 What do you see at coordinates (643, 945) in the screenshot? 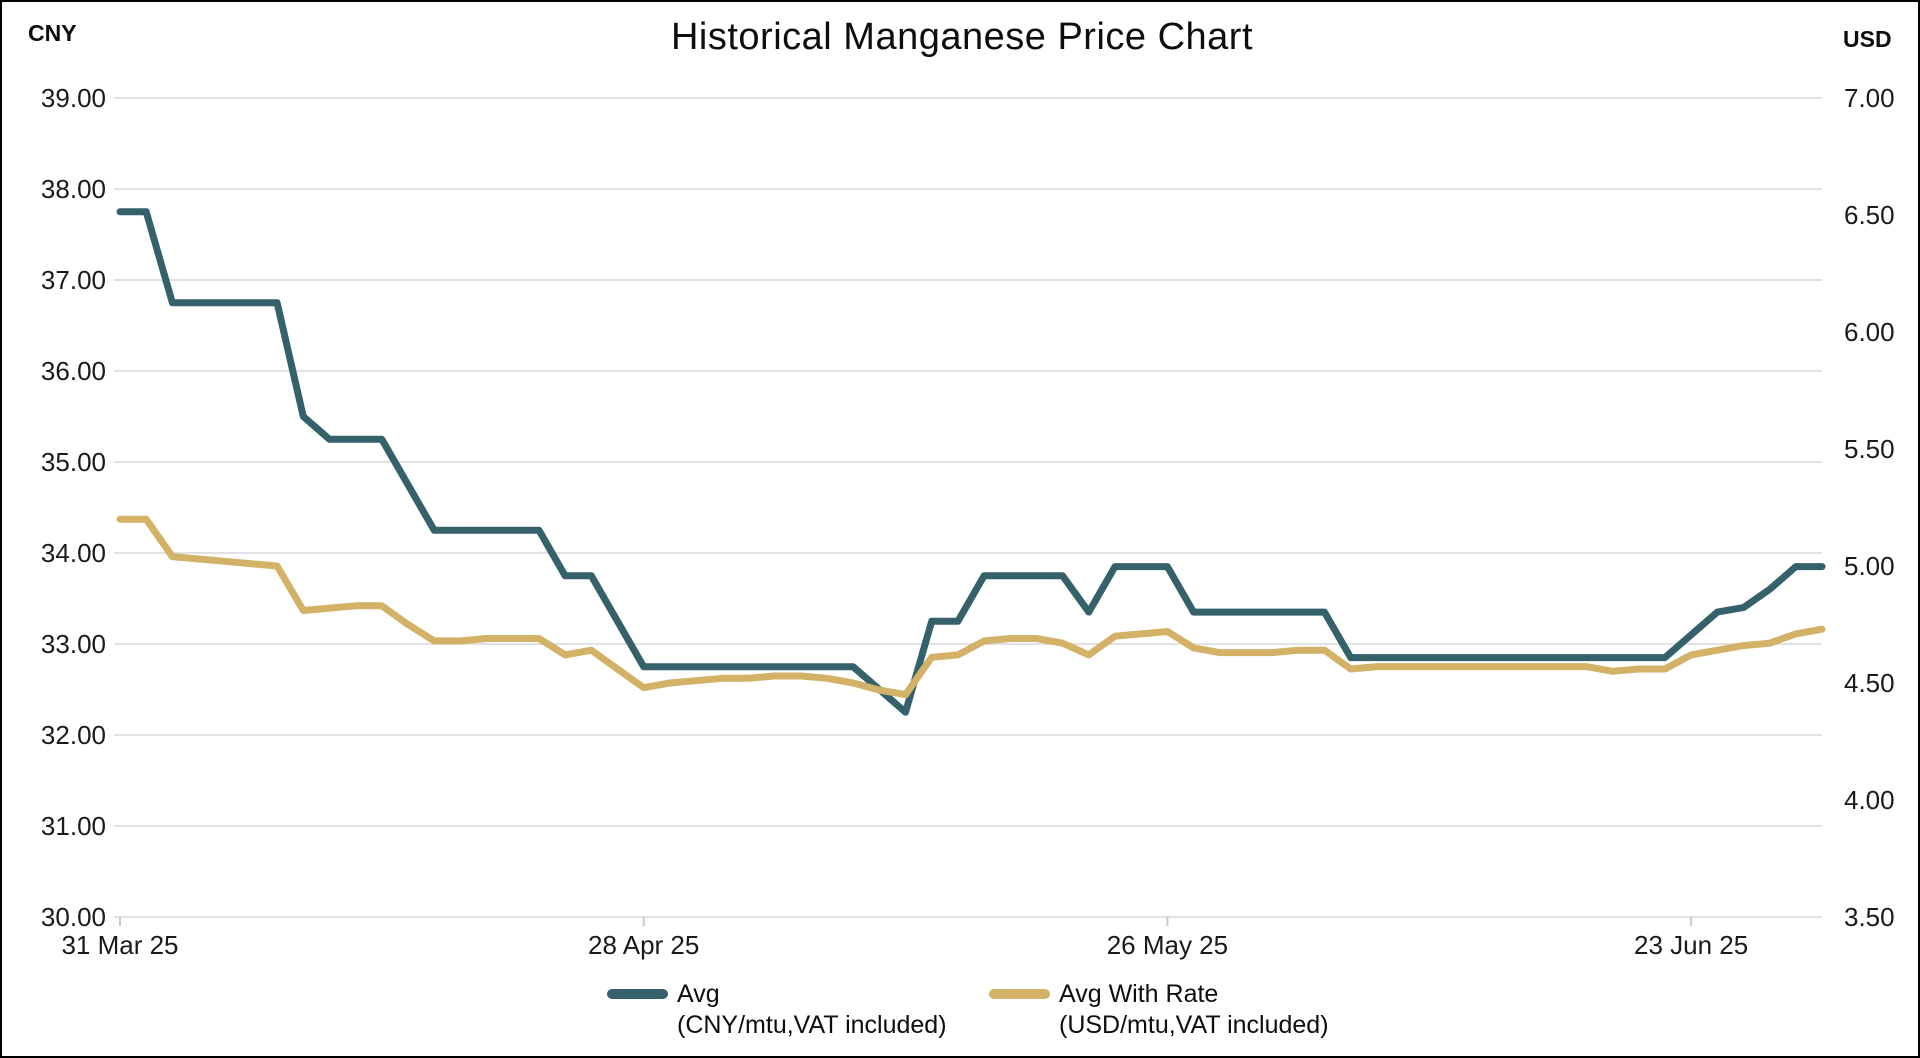
I see `x-axis-tick-label: 28 Apr 25` at bounding box center [643, 945].